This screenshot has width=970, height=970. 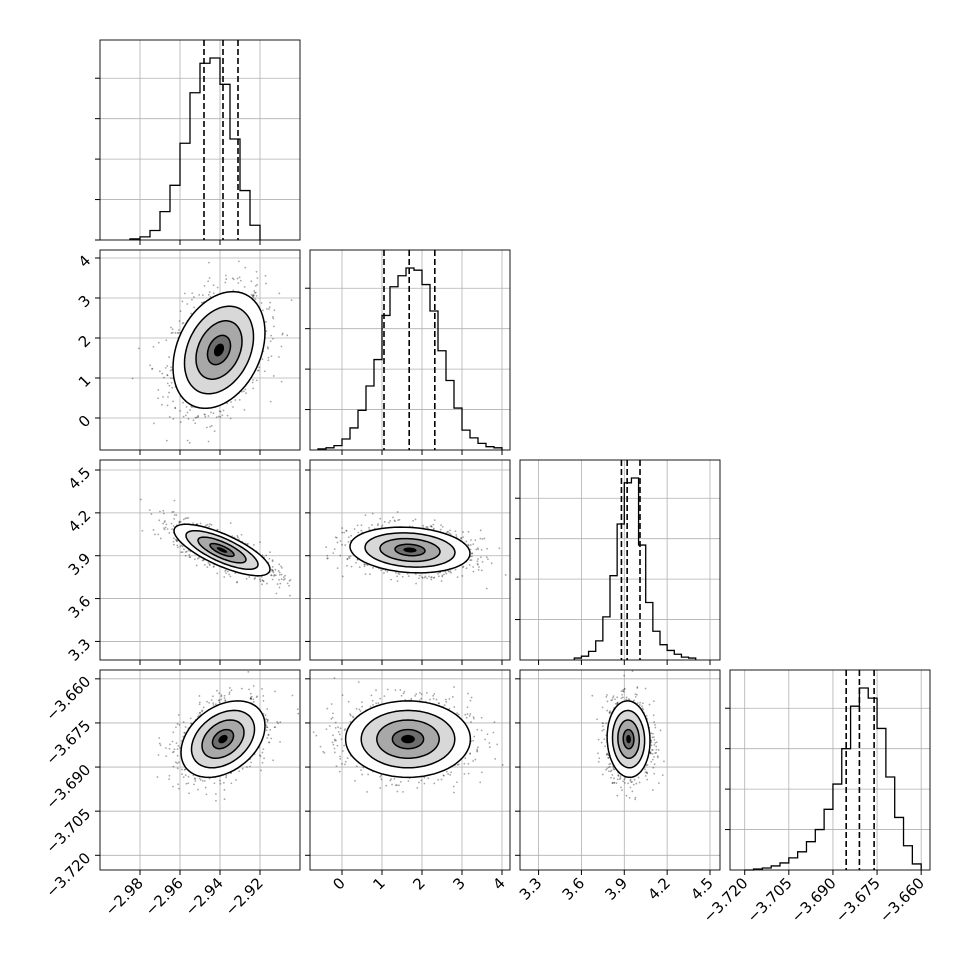 What do you see at coordinates (219, 350) in the screenshot?
I see `density-peak` at bounding box center [219, 350].